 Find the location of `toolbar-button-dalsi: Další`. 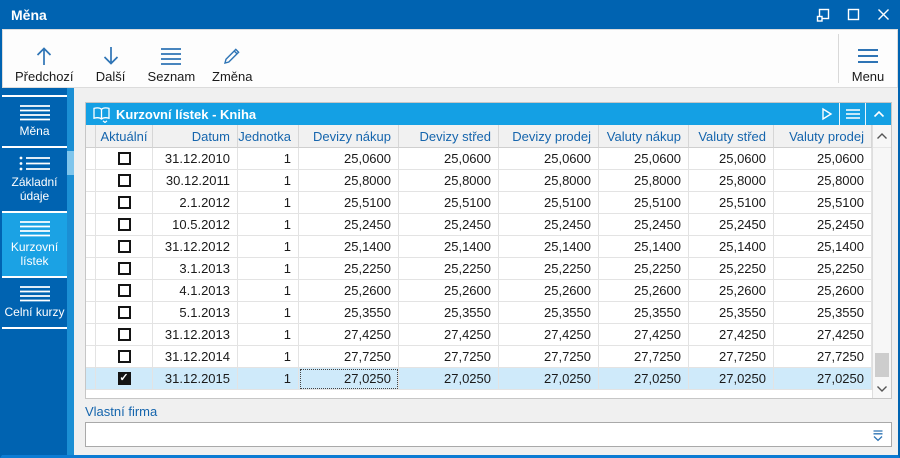

toolbar-button-dalsi: Další is located at coordinates (111, 58).